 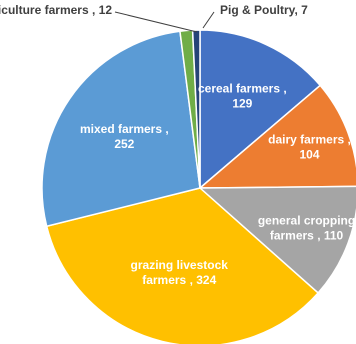 I want to click on label-line: 129, so click(x=242, y=104).